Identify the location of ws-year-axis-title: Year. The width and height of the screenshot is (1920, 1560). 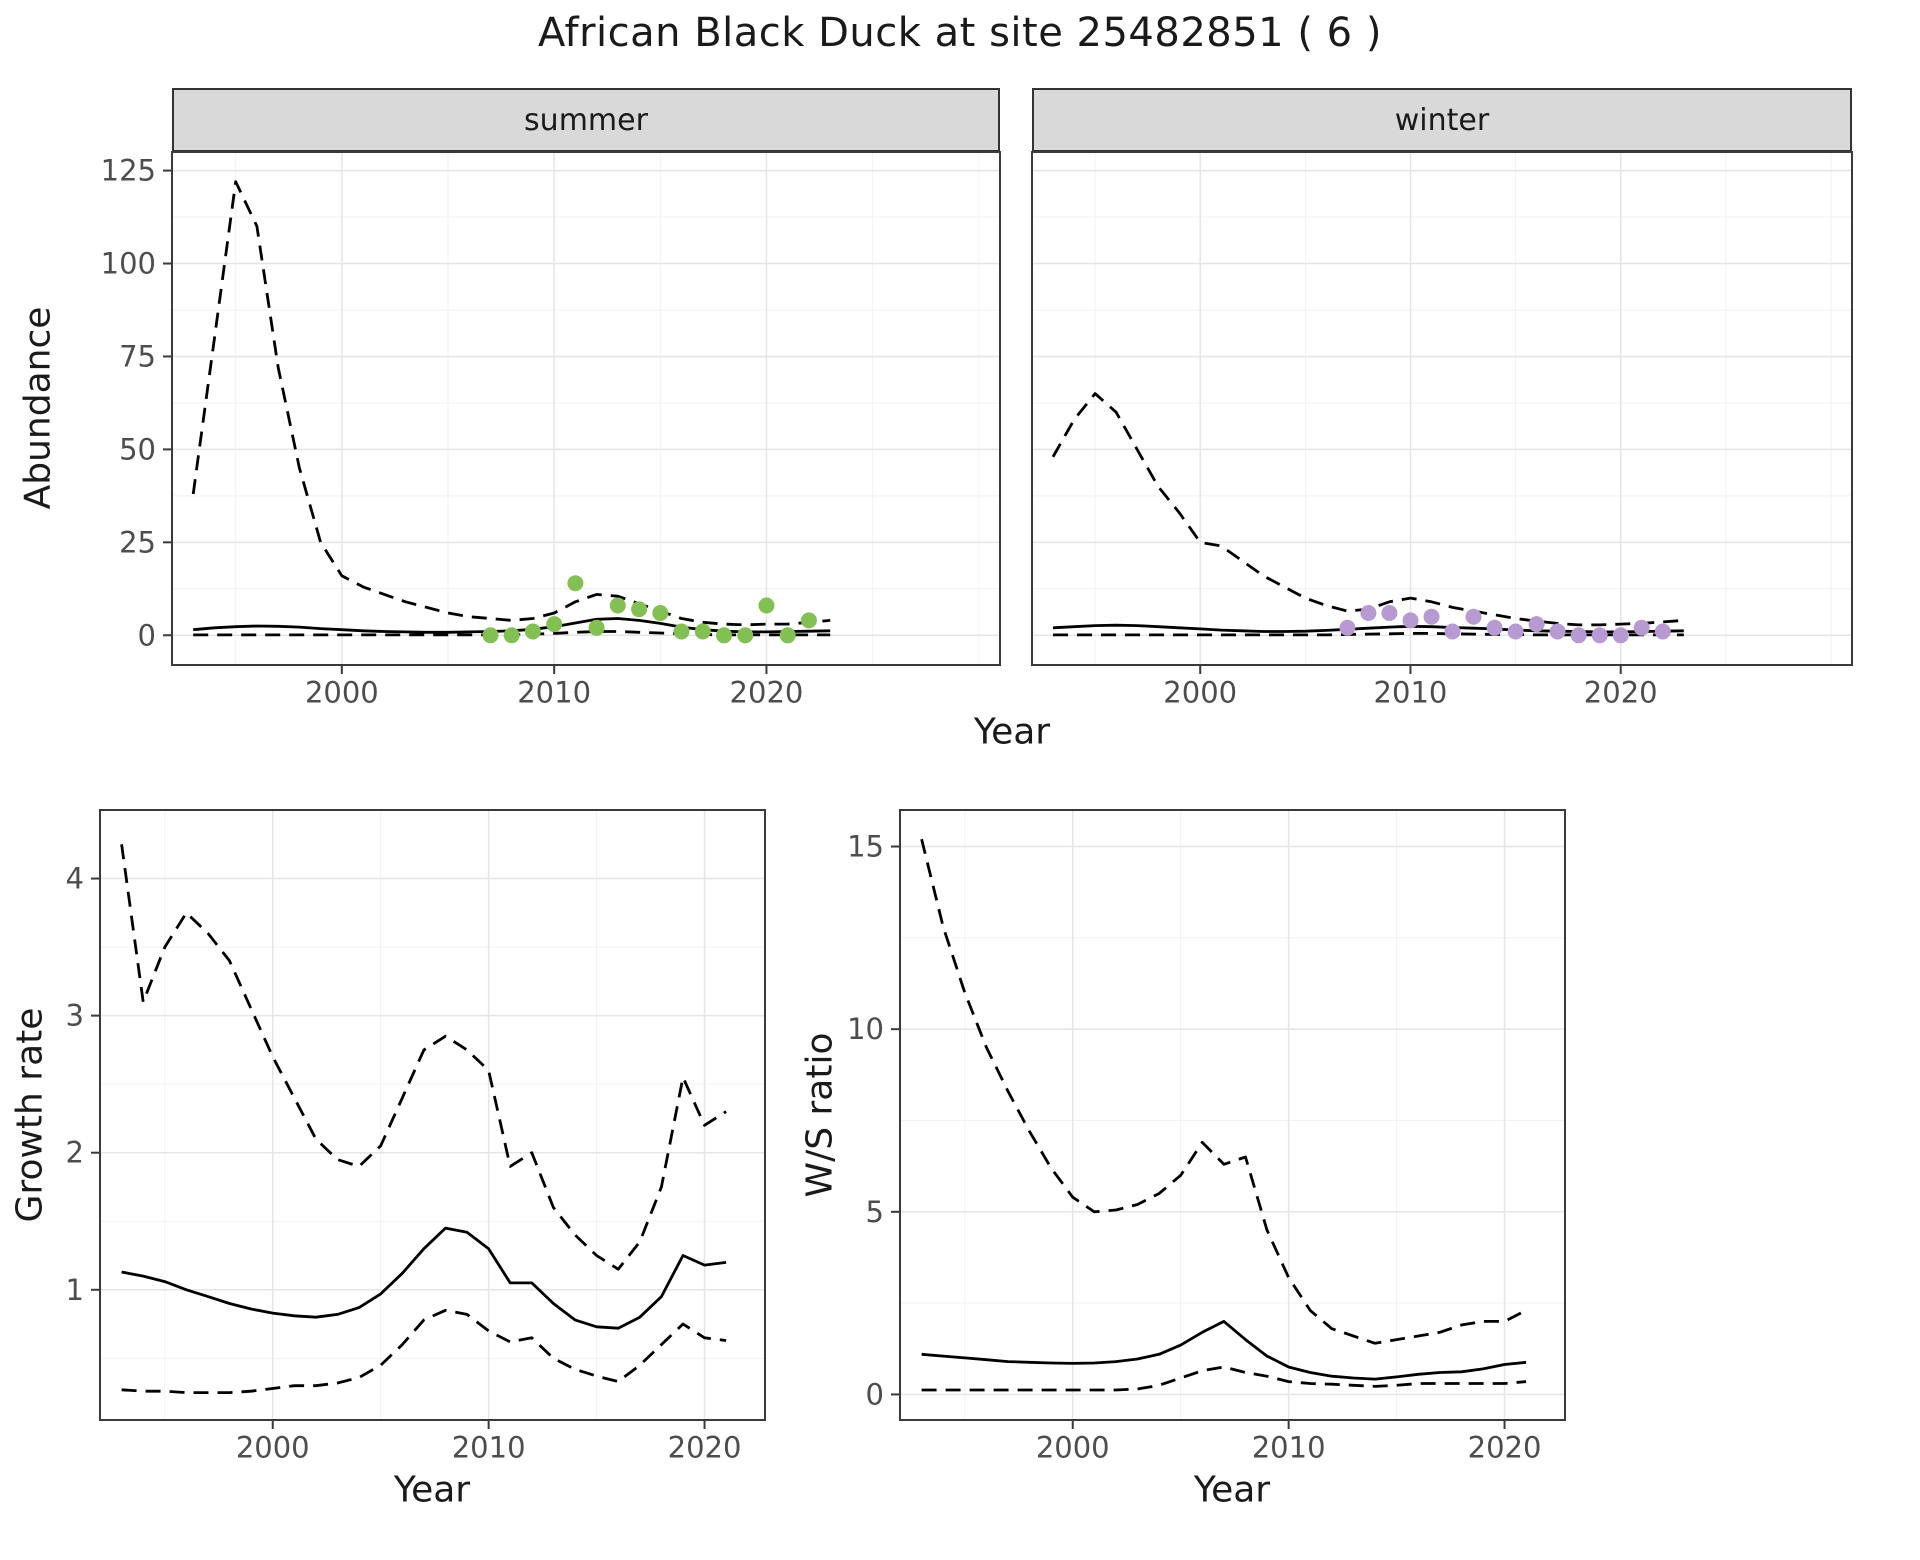
(1232, 1490).